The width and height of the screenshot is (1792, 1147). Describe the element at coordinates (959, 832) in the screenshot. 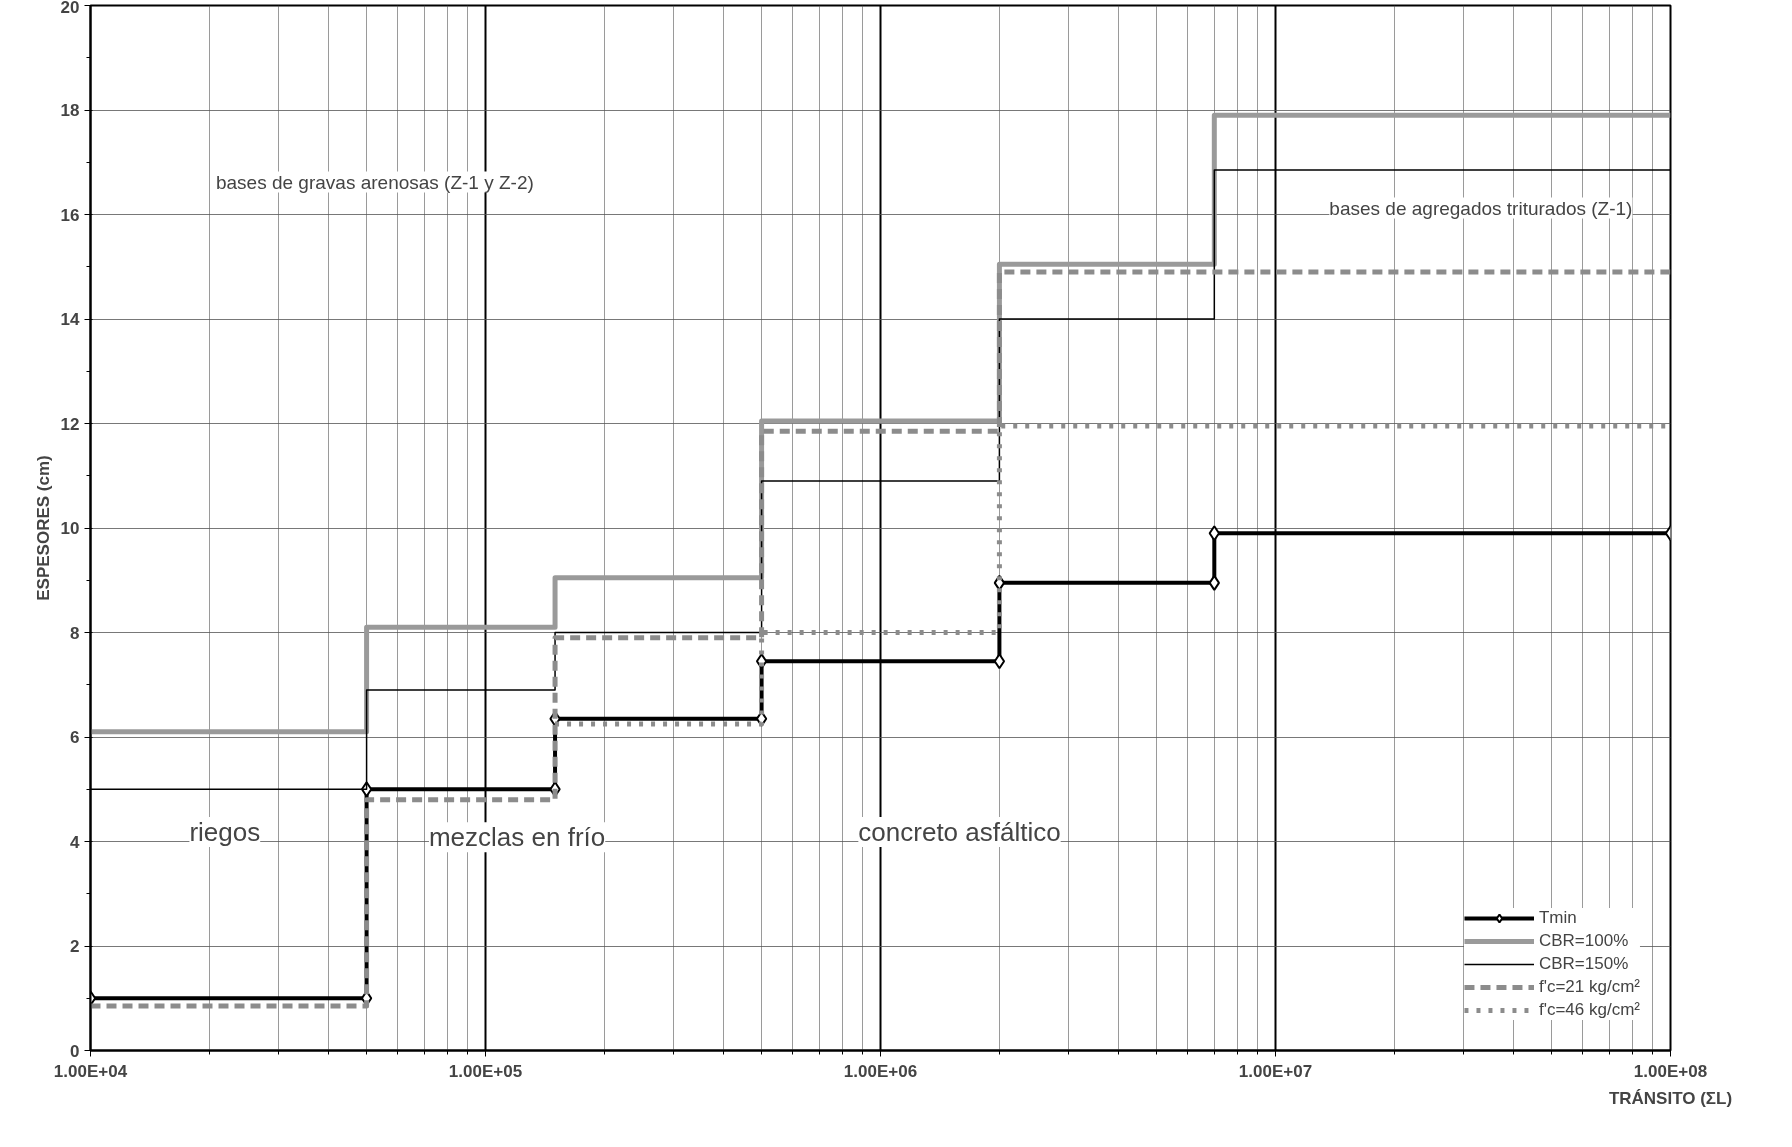

I see `annotation: concreto asfáltico` at that location.